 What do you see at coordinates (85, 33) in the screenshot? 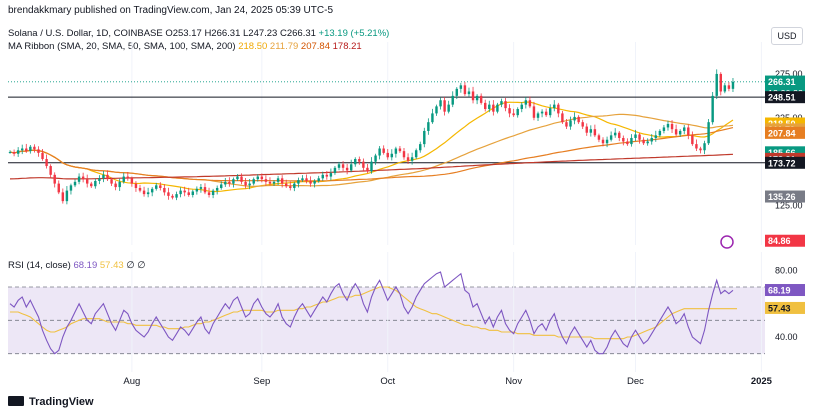
I see `symbol-name: Solana / U.S. Dollar, 1D, COINBASE` at bounding box center [85, 33].